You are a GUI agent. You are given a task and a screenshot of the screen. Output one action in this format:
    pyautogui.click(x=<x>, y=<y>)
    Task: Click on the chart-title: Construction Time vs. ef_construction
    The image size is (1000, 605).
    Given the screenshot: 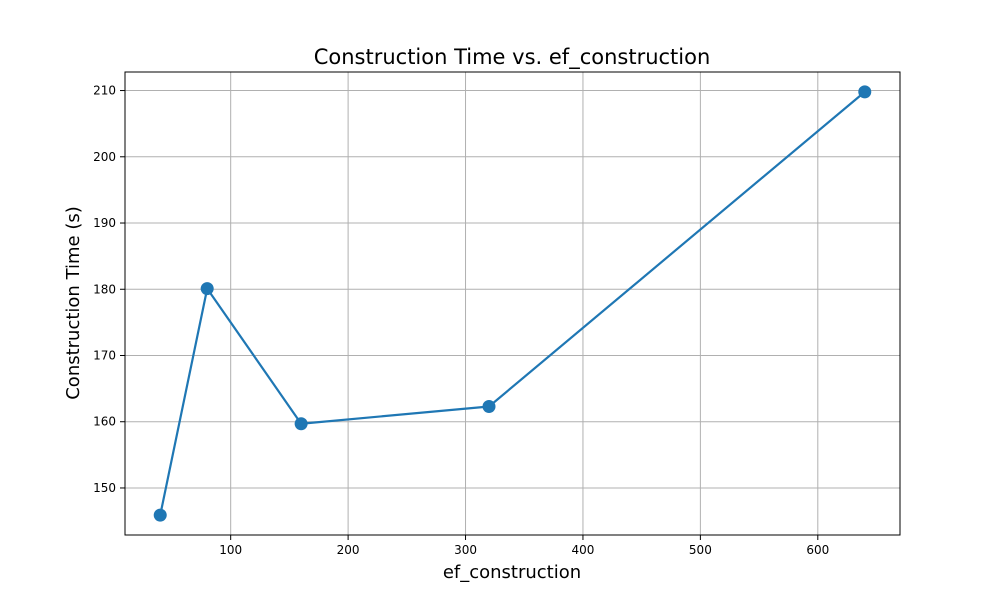 What is the action you would take?
    pyautogui.click(x=512, y=57)
    